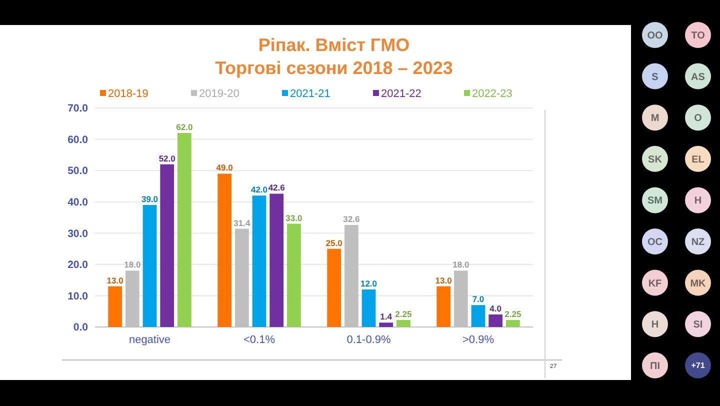 The image size is (720, 406). Describe the element at coordinates (149, 340) in the screenshot. I see `x-tick-label: negative` at that location.